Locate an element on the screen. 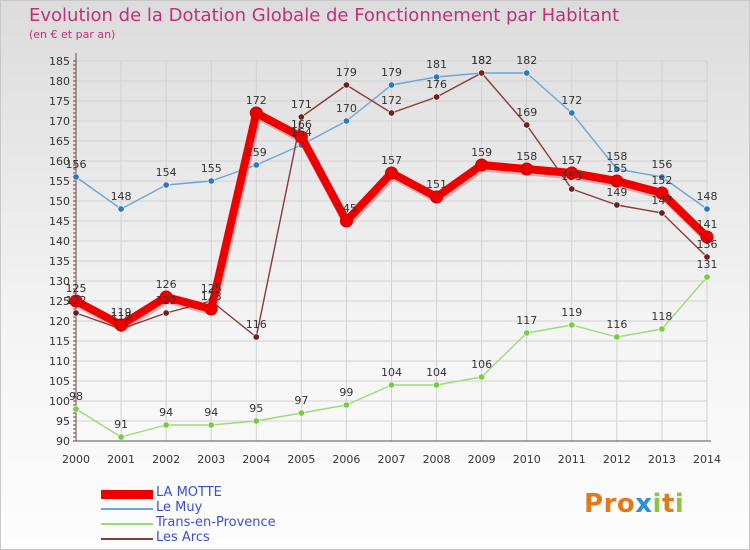 Image resolution: width=750 pixels, height=550 pixels. x-tick-label: 2012 is located at coordinates (617, 459).